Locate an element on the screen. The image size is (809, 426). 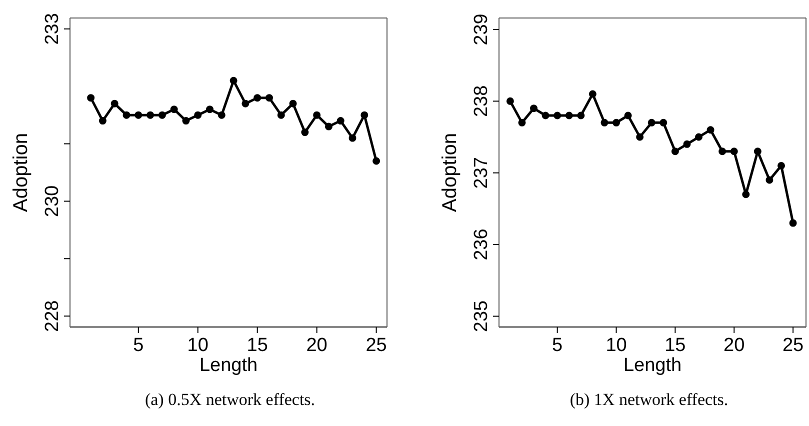
y-tick-label: 237 is located at coordinates (481, 173).